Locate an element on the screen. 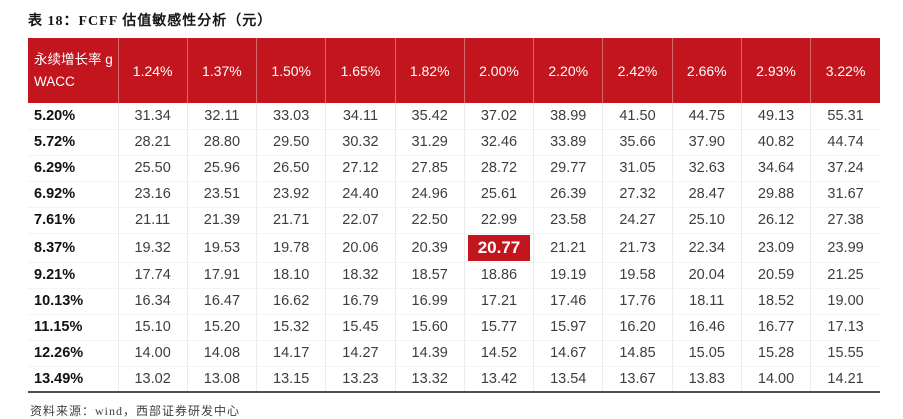 This screenshot has height=419, width=903. value-cell: 16.46 is located at coordinates (707, 327).